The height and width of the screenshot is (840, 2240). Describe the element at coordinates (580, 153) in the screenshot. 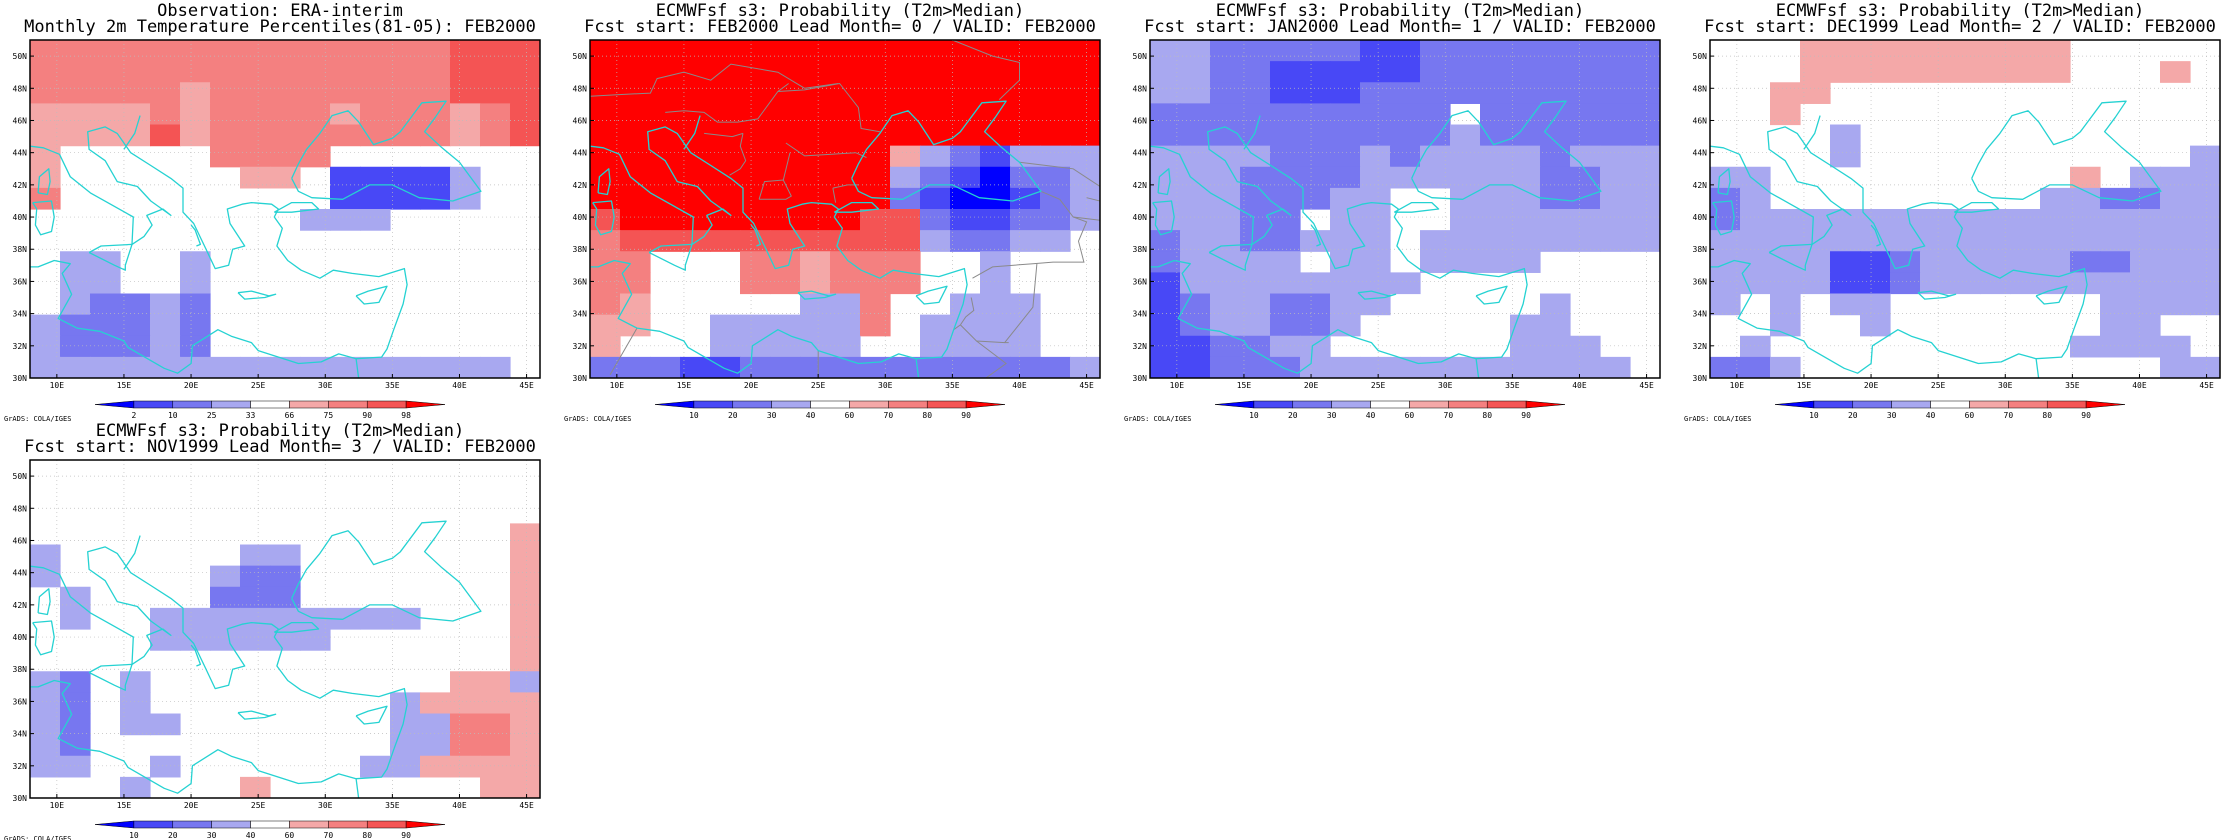

I see `lat-label: 44N` at that location.